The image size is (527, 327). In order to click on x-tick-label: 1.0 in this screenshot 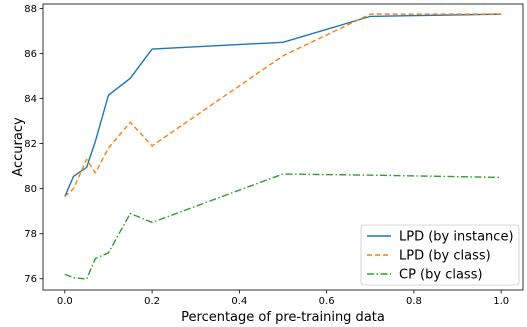, I will do `click(501, 301)`.